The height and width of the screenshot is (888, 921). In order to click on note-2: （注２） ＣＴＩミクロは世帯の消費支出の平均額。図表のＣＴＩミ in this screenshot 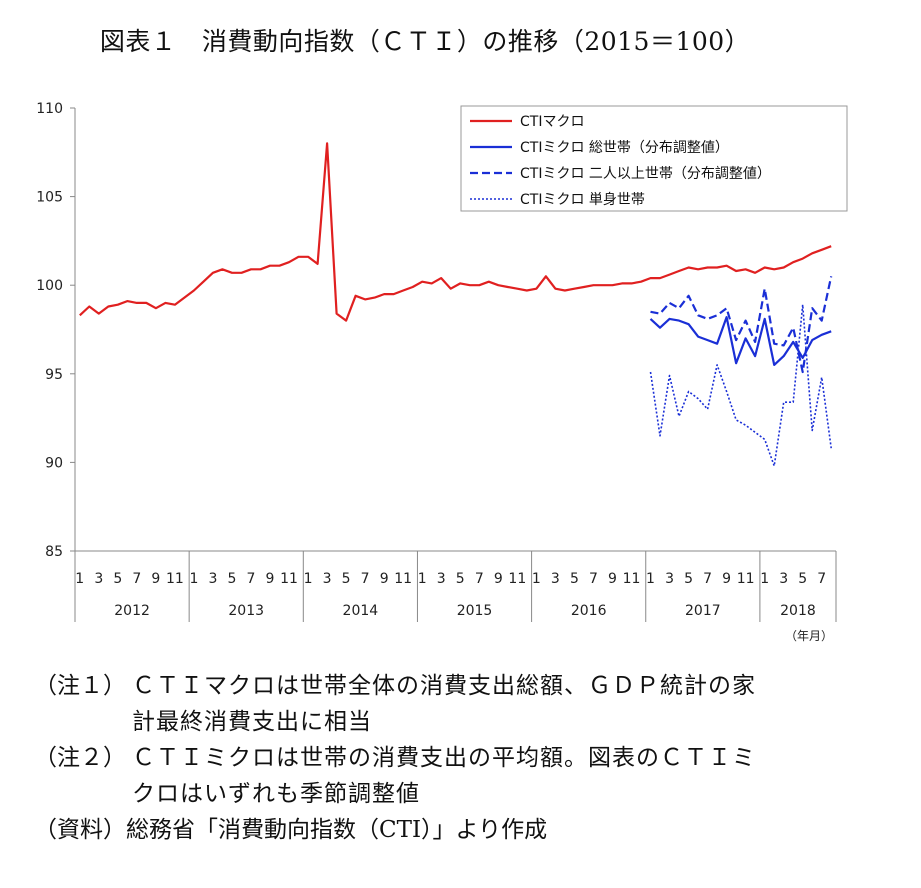, I will do `click(464, 758)`.